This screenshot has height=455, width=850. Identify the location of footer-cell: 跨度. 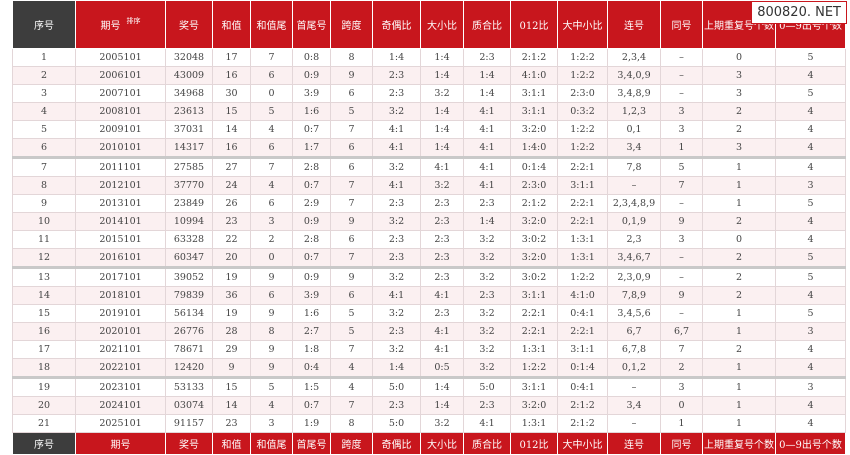
(351, 443).